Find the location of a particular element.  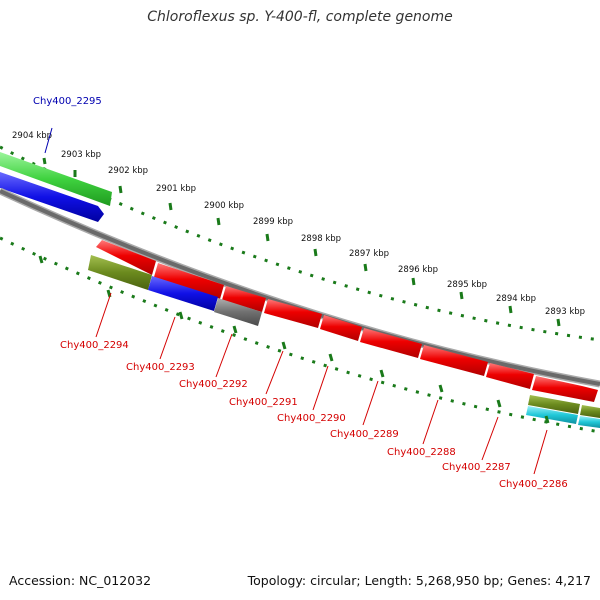

scale-label: 2901 kbp is located at coordinates (176, 189).